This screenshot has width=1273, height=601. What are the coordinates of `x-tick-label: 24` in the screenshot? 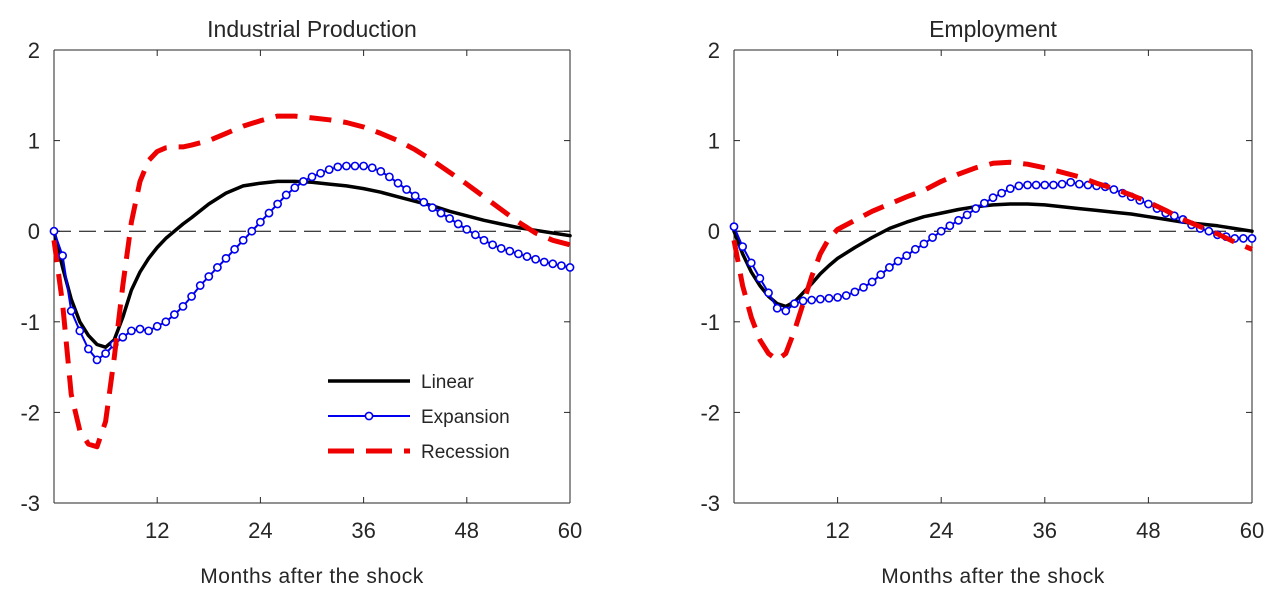 It's located at (260, 530).